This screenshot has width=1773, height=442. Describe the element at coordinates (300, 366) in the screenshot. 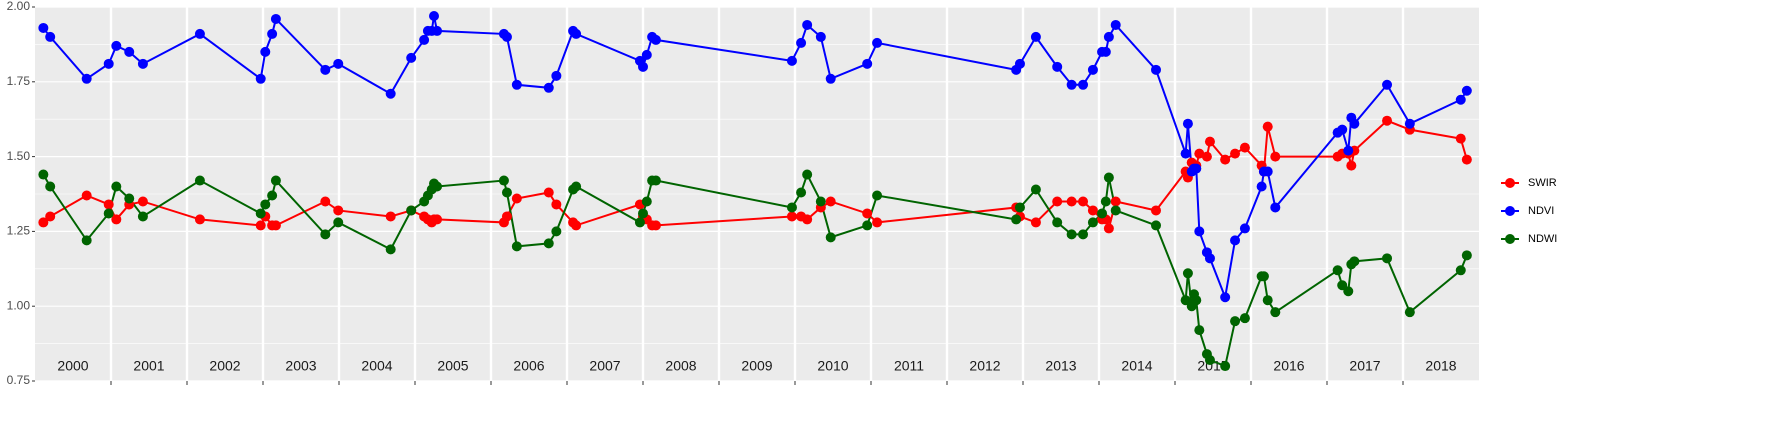

I see `x-tick-label: 2003` at that location.